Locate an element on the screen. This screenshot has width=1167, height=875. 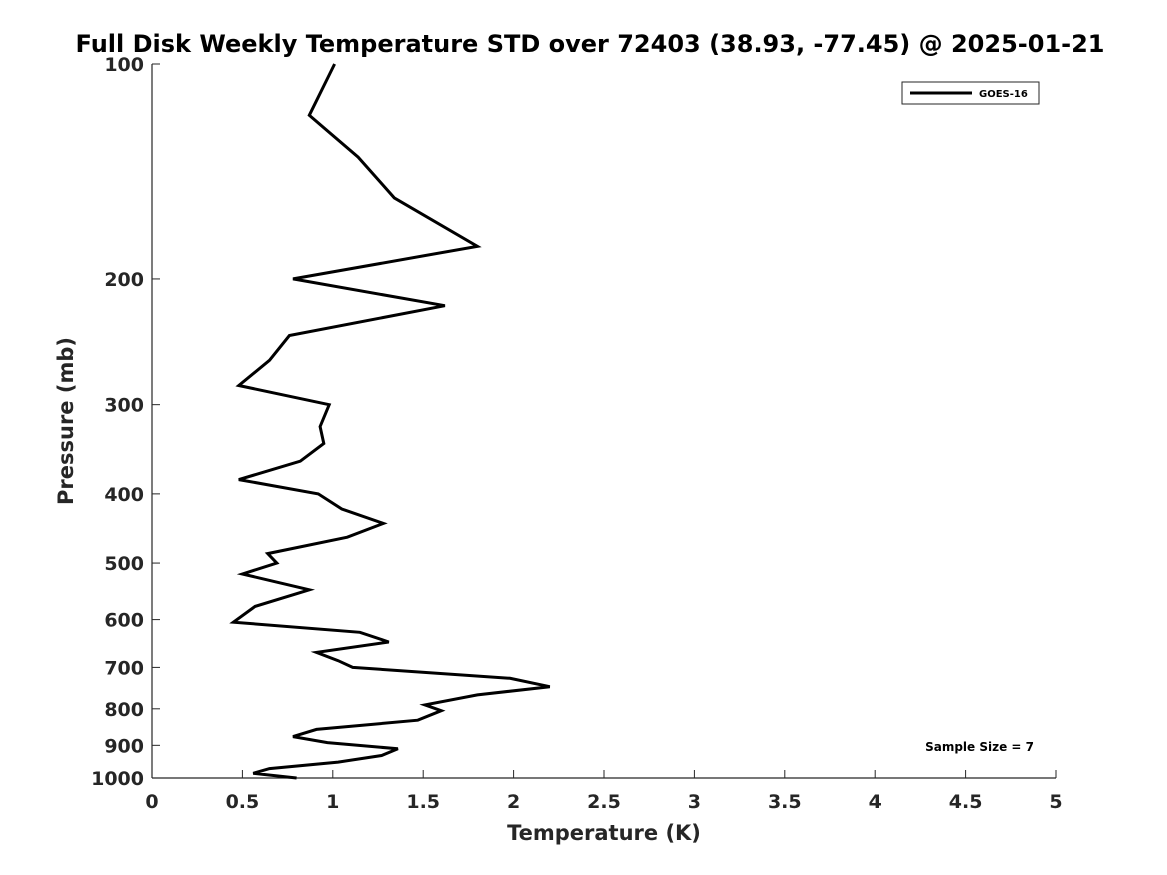
x-tick-label: 5 is located at coordinates (1055, 802).